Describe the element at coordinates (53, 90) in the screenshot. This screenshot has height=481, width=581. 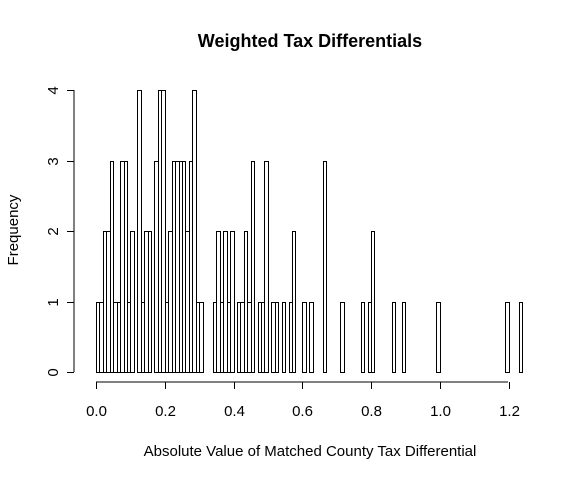
I see `y-tick-label: 4` at that location.